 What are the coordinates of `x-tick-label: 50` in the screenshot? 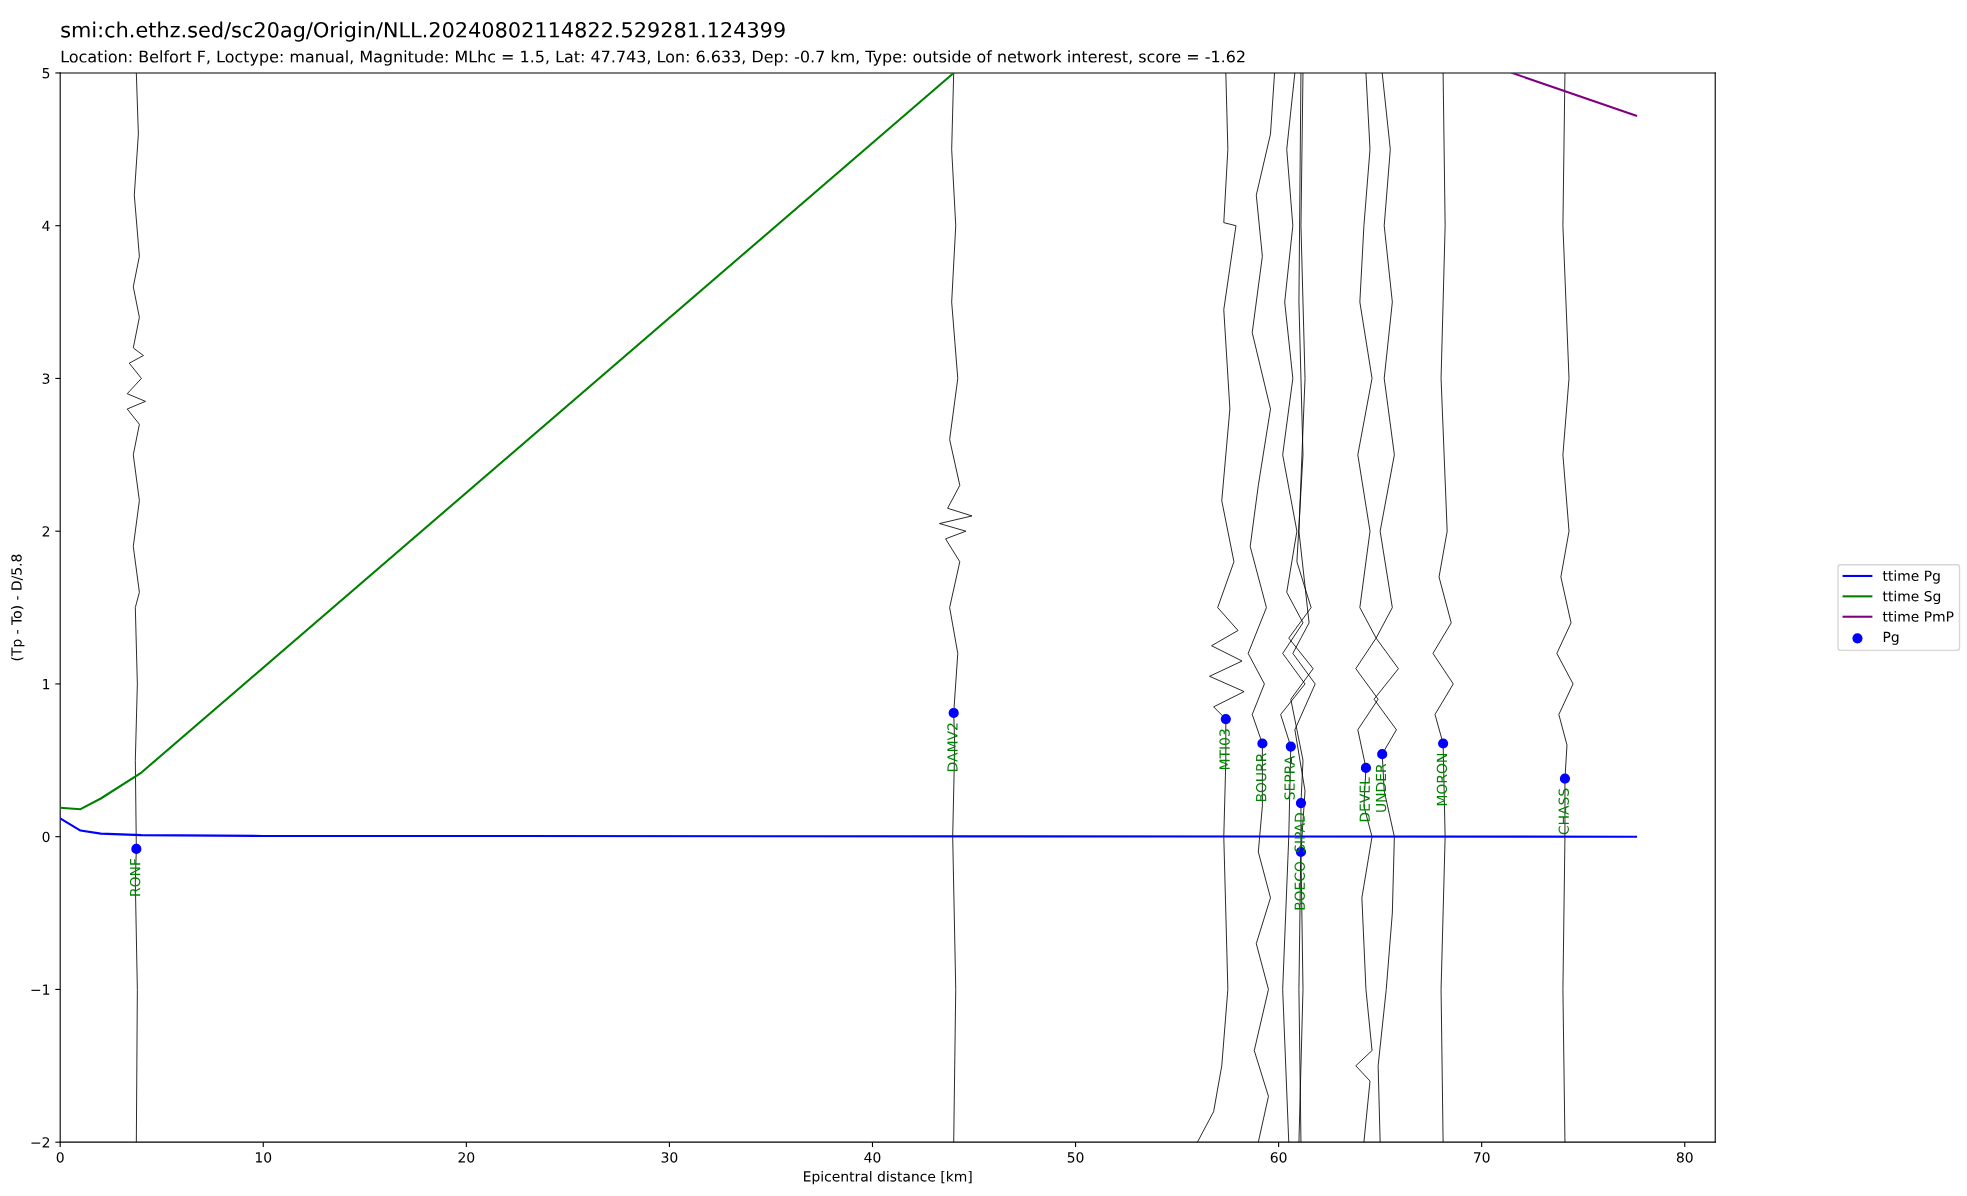 It's located at (1075, 1157).